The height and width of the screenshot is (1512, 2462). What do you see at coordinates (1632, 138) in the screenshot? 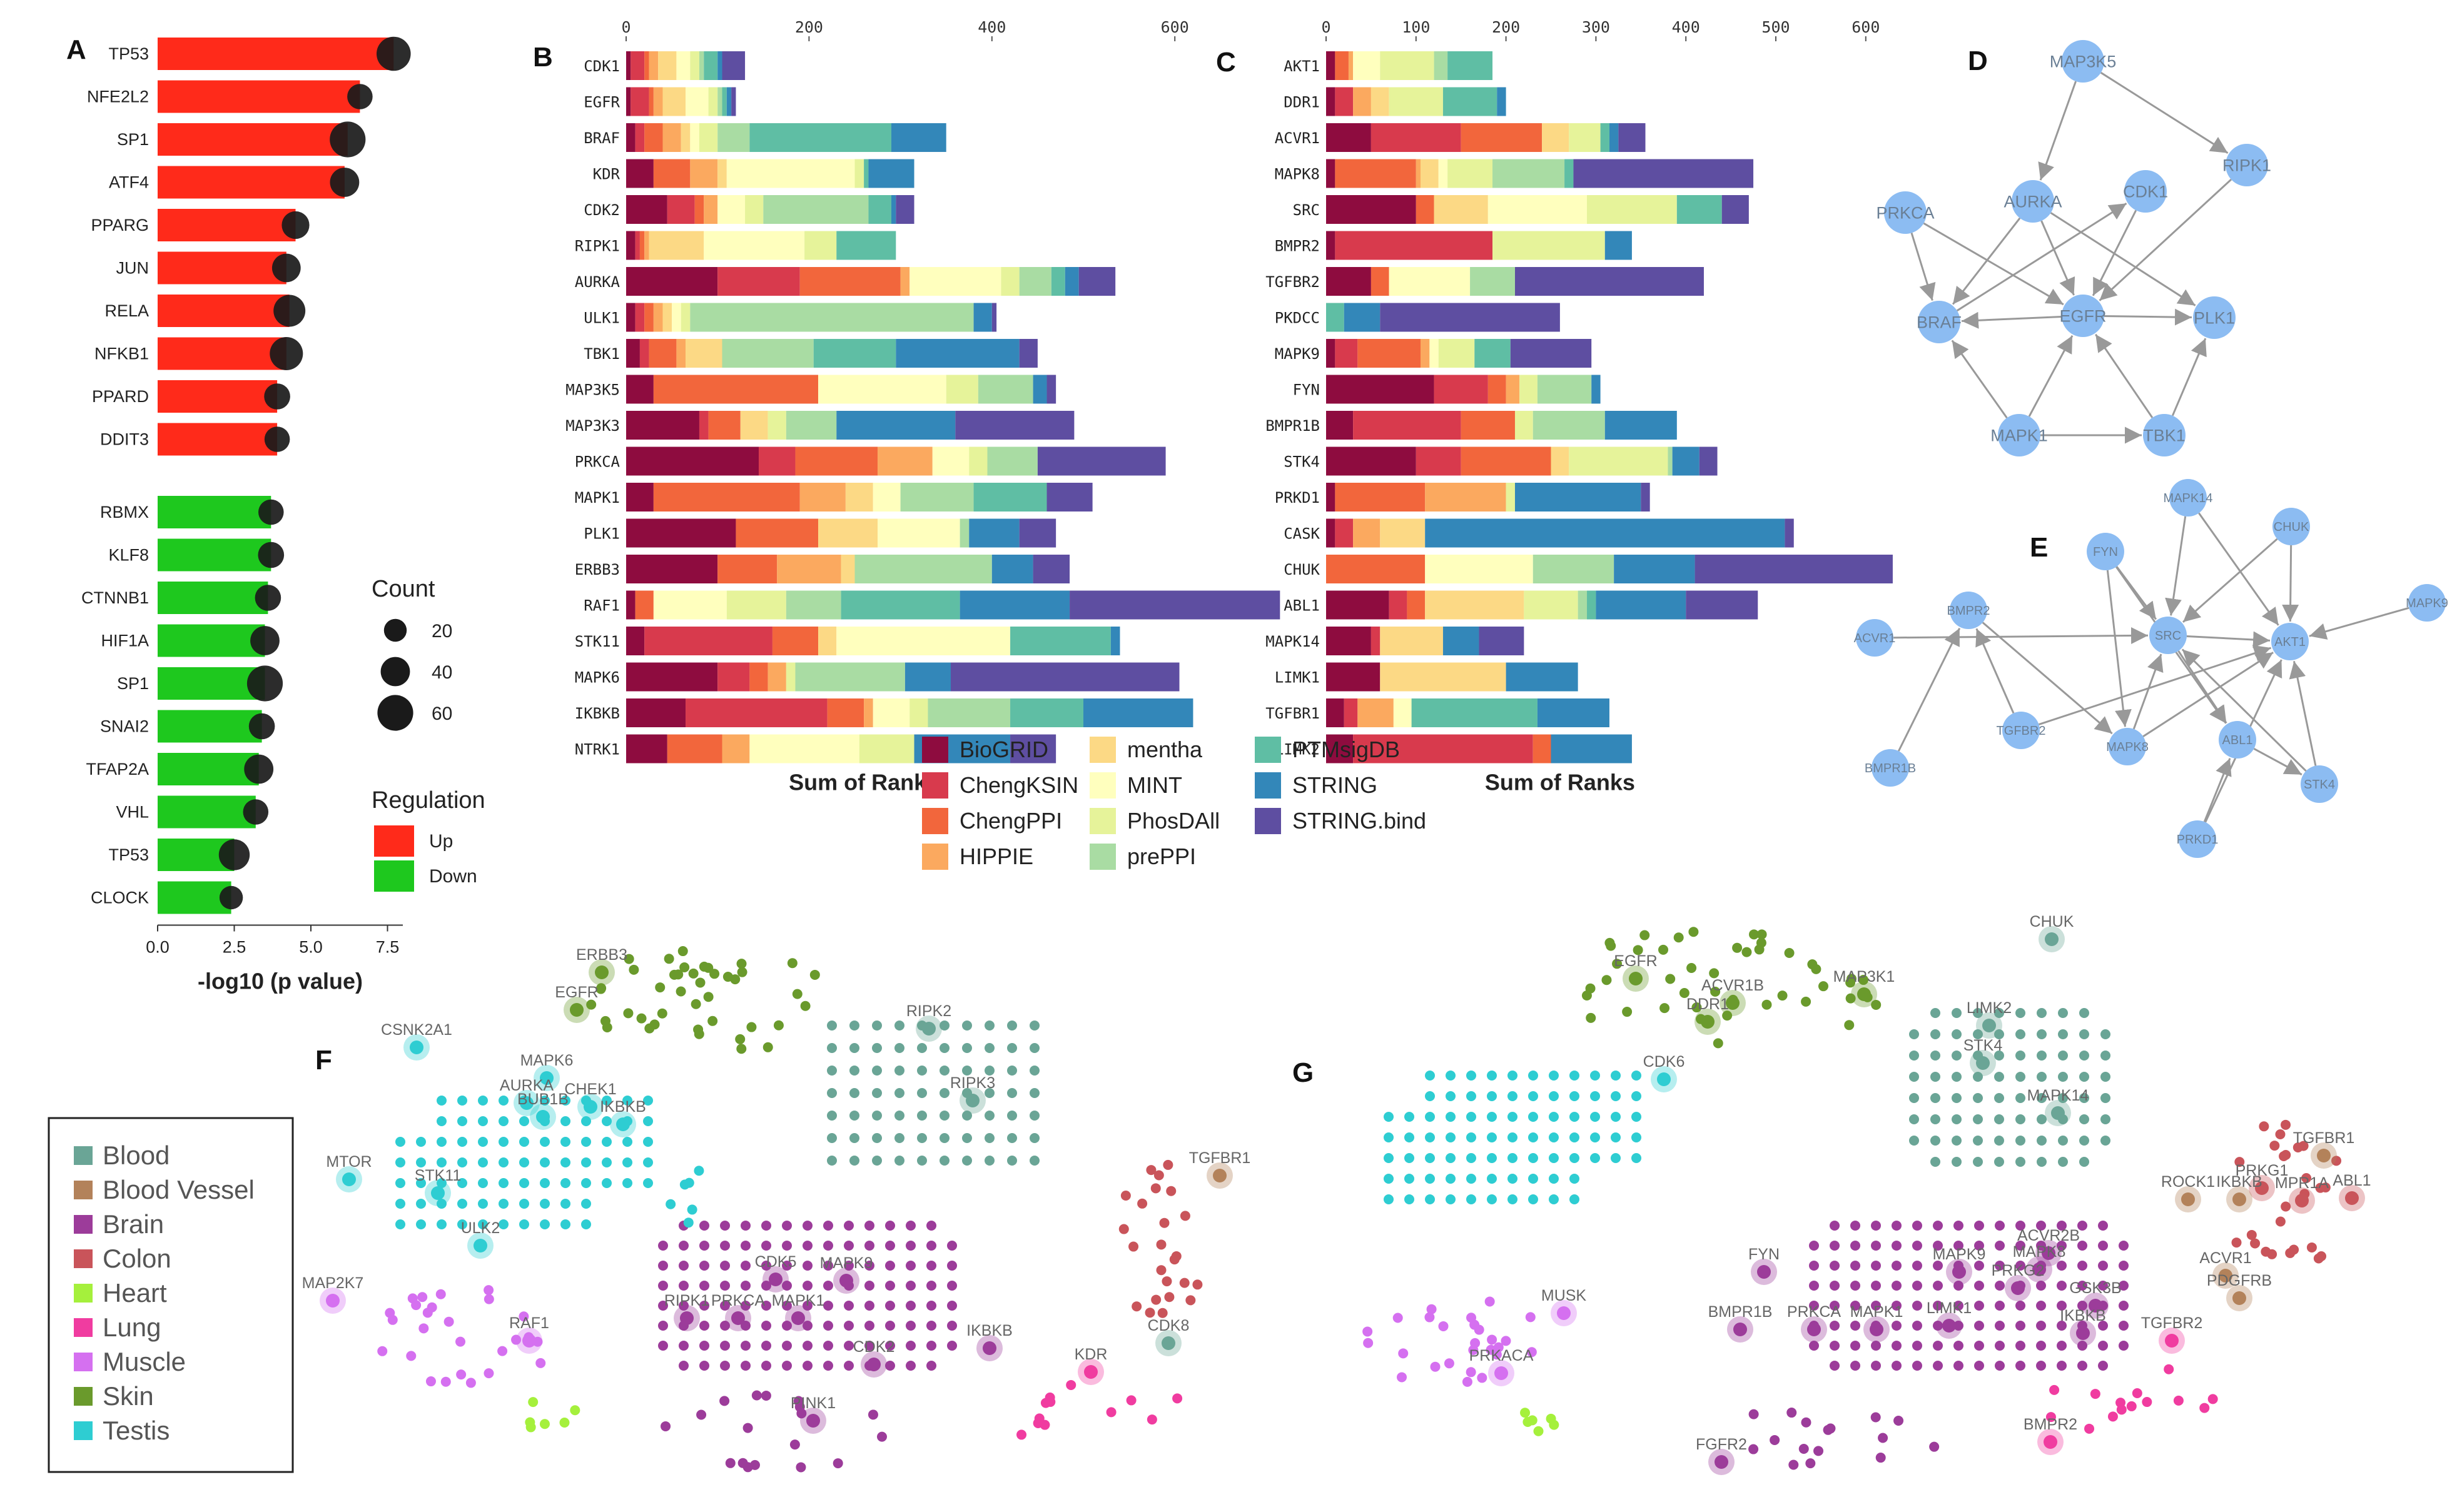
I see `segment-string.bind` at bounding box center [1632, 138].